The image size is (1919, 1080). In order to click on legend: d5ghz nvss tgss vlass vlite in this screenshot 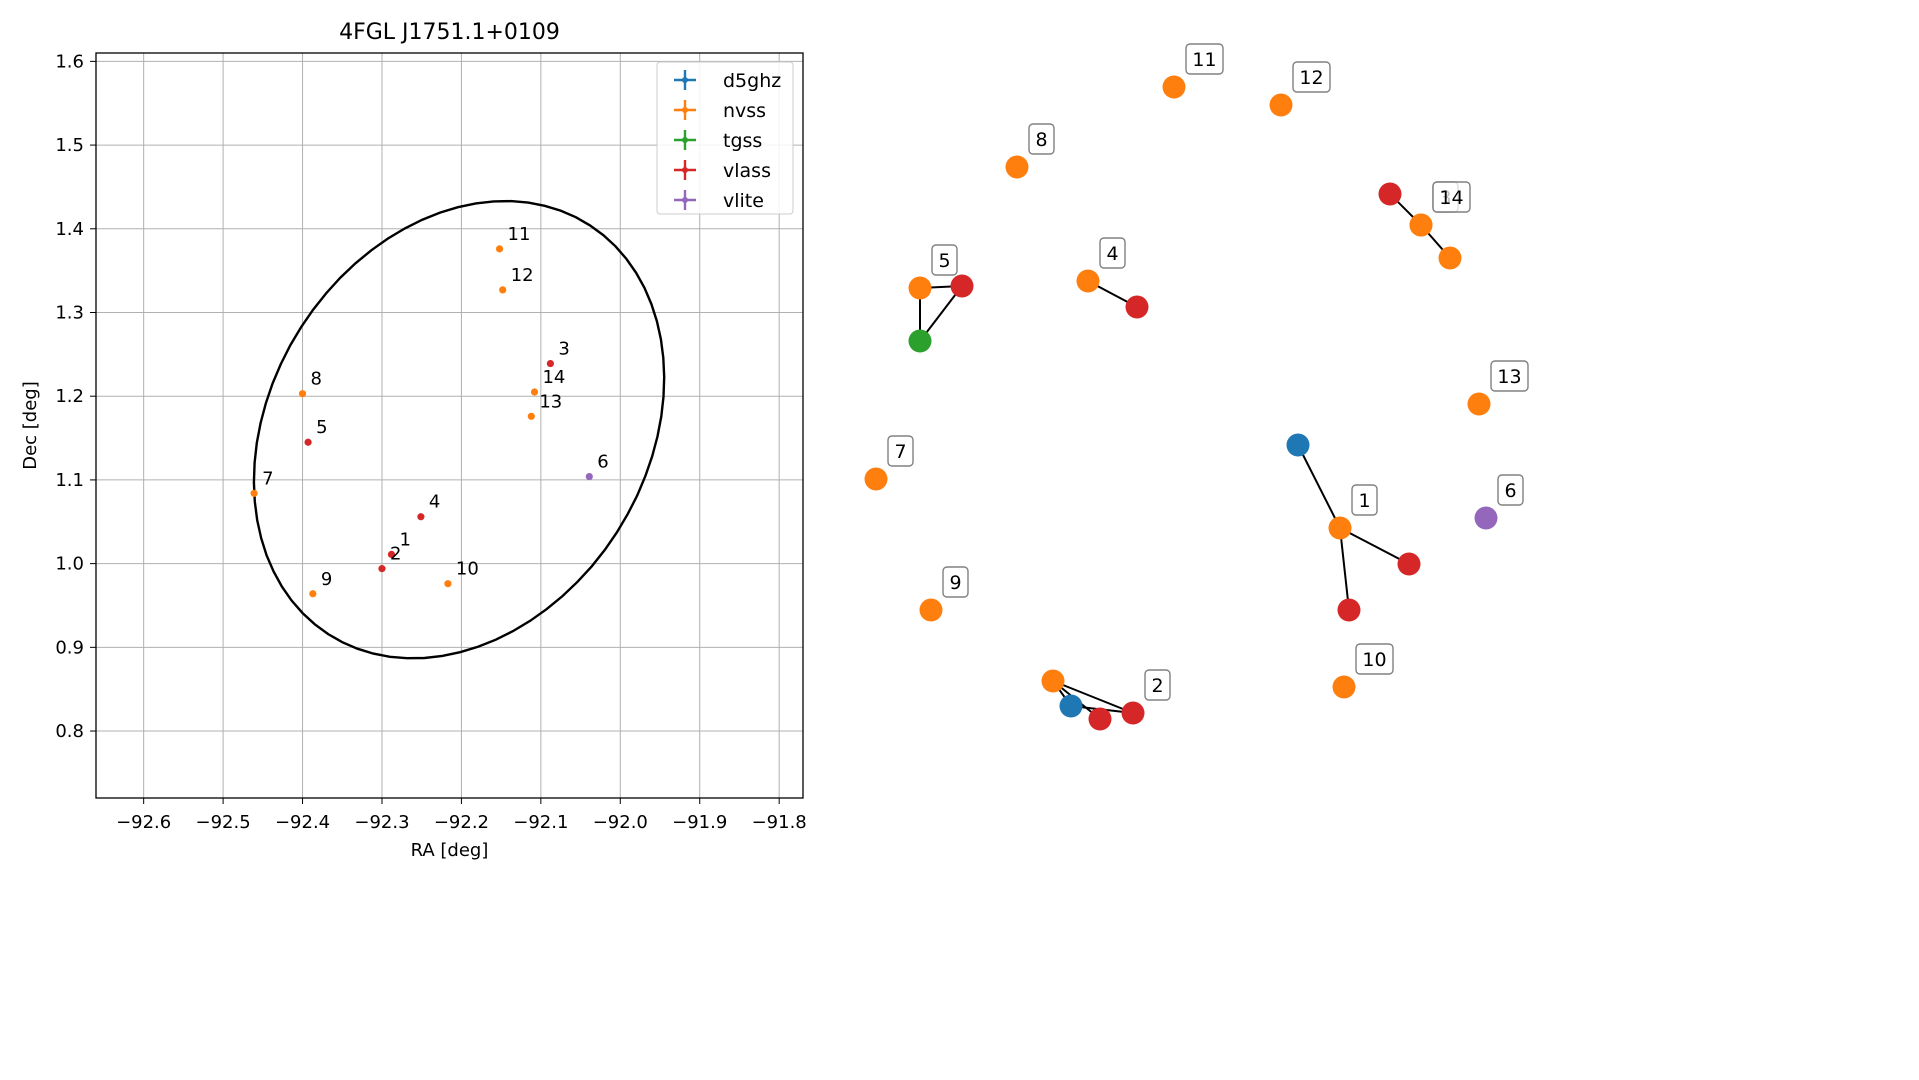, I will do `click(725, 138)`.